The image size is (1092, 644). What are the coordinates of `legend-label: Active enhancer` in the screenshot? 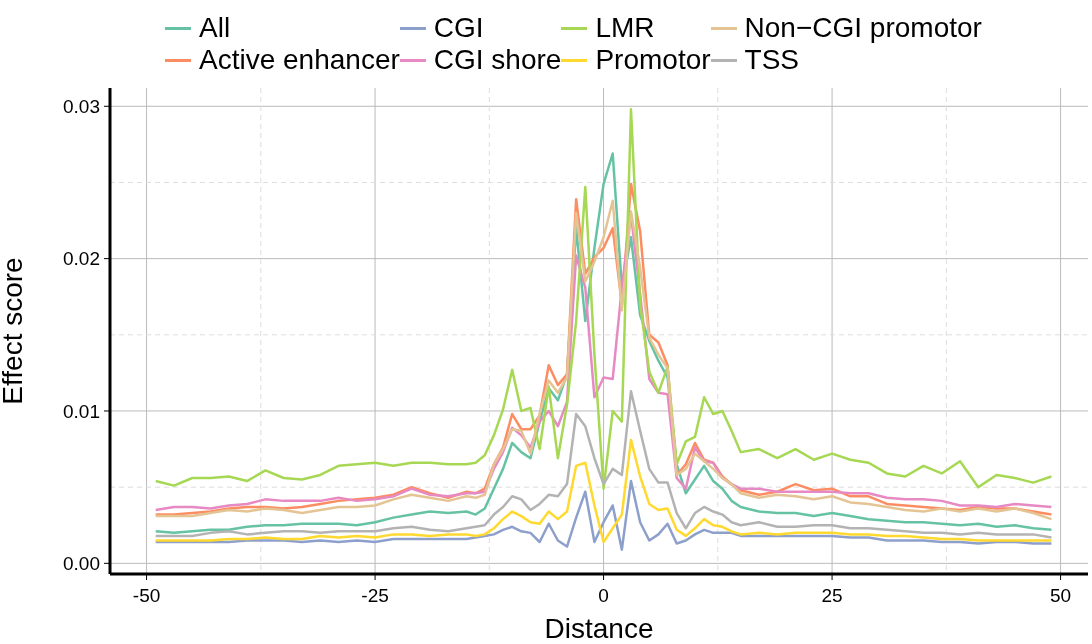 It's located at (299, 60).